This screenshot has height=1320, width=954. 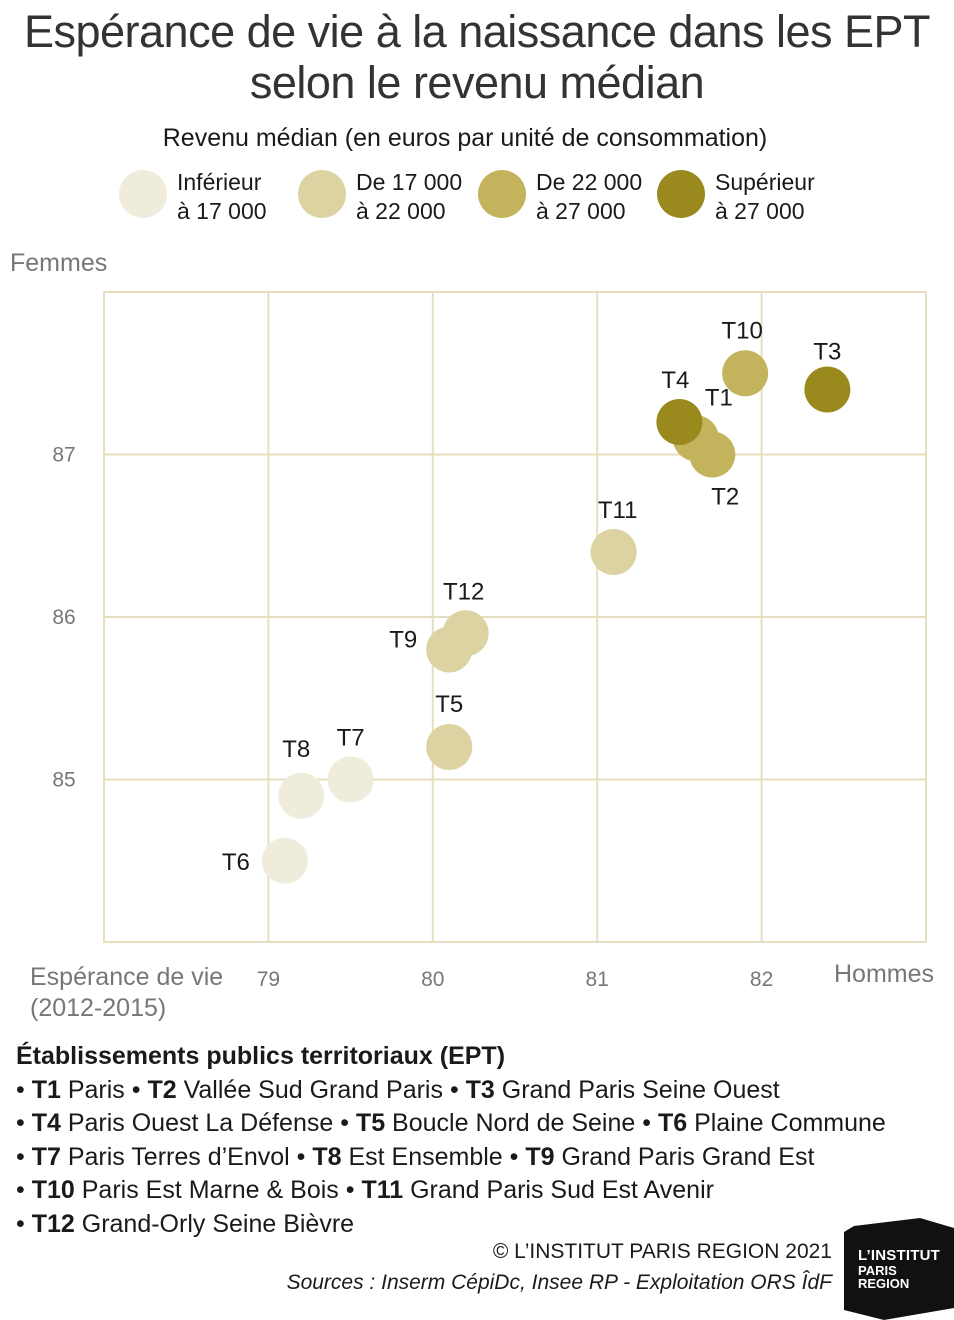 What do you see at coordinates (162, 1089) in the screenshot?
I see `ept-code: T2` at bounding box center [162, 1089].